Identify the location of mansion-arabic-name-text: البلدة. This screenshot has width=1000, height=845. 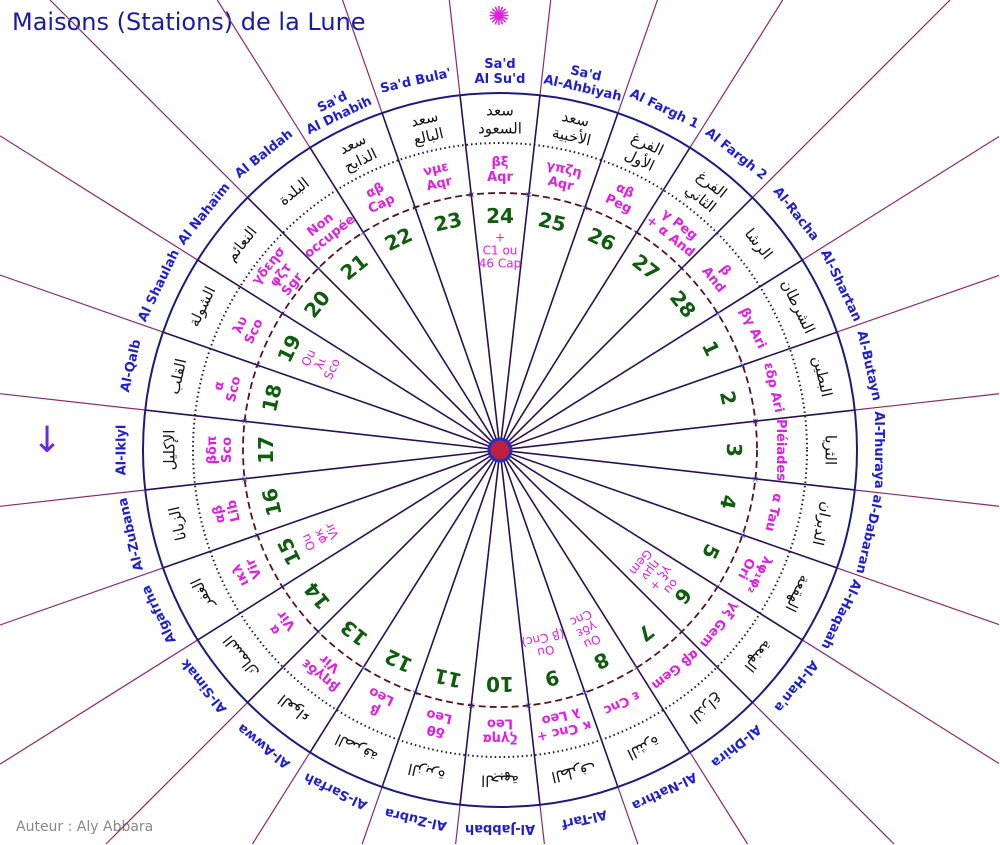
(294, 191).